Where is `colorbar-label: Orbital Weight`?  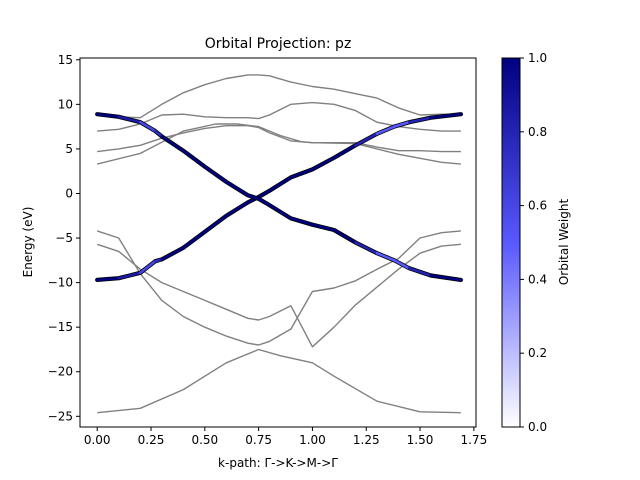
colorbar-label: Orbital Weight is located at coordinates (564, 242).